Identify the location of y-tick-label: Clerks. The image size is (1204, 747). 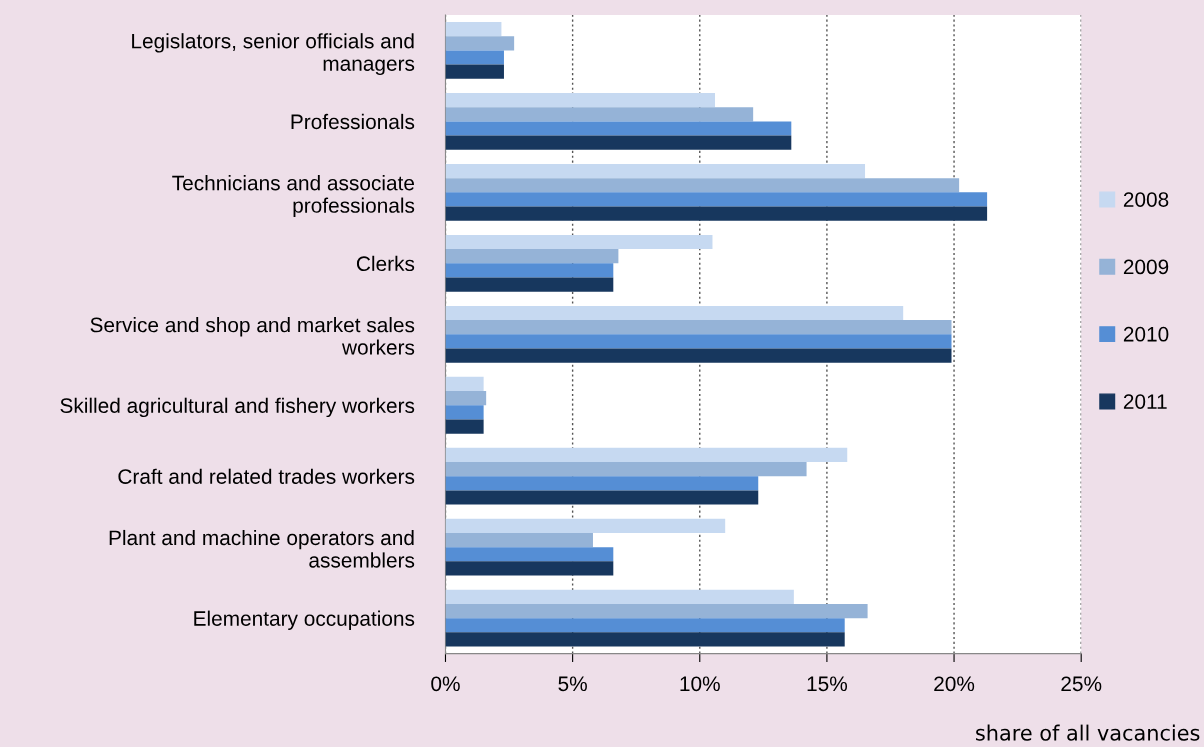
(385, 263).